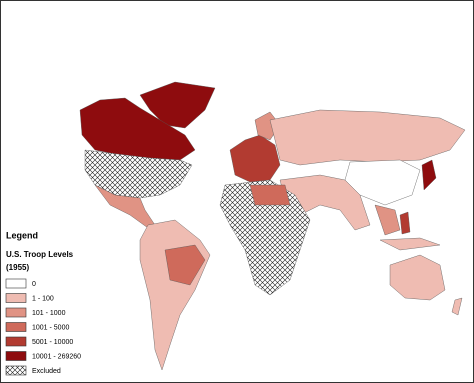  What do you see at coordinates (43, 298) in the screenshot?
I see `legend-label: 1 - 100` at bounding box center [43, 298].